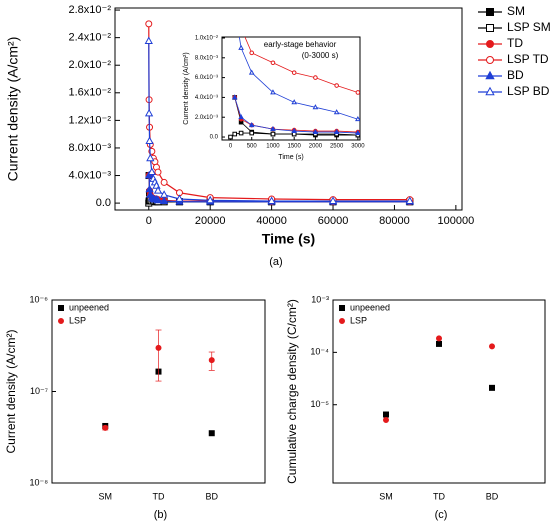 The width and height of the screenshot is (550, 526). Describe the element at coordinates (90, 175) in the screenshot. I see `y-tick-label: 4.0x10⁻³` at that location.